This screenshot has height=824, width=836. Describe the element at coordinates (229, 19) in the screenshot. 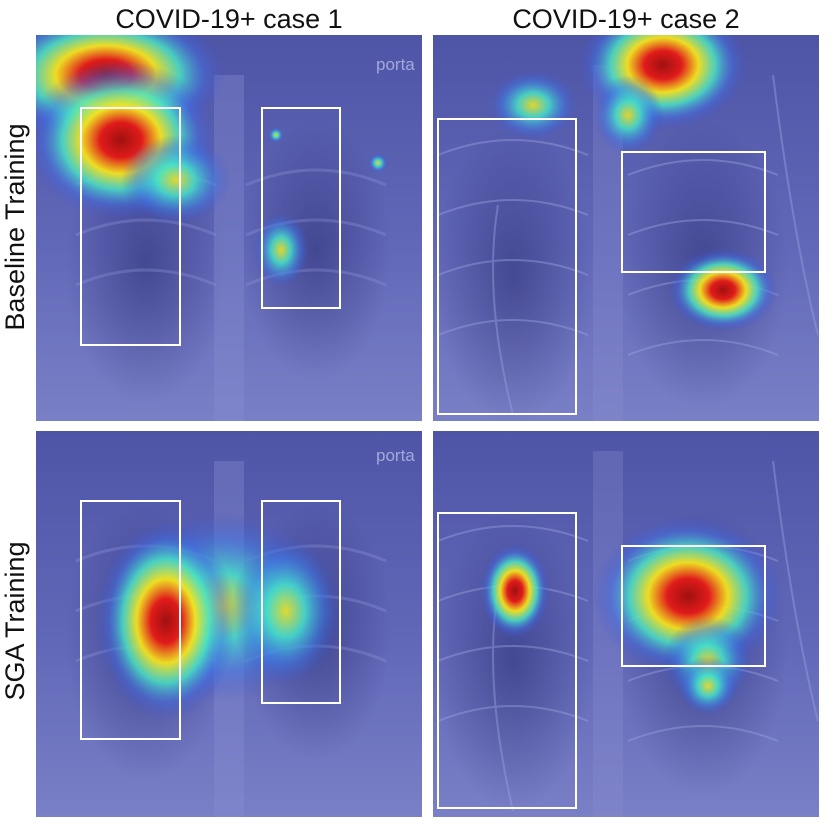

I see `column-title-case1: COVID-19+ case 1` at that location.